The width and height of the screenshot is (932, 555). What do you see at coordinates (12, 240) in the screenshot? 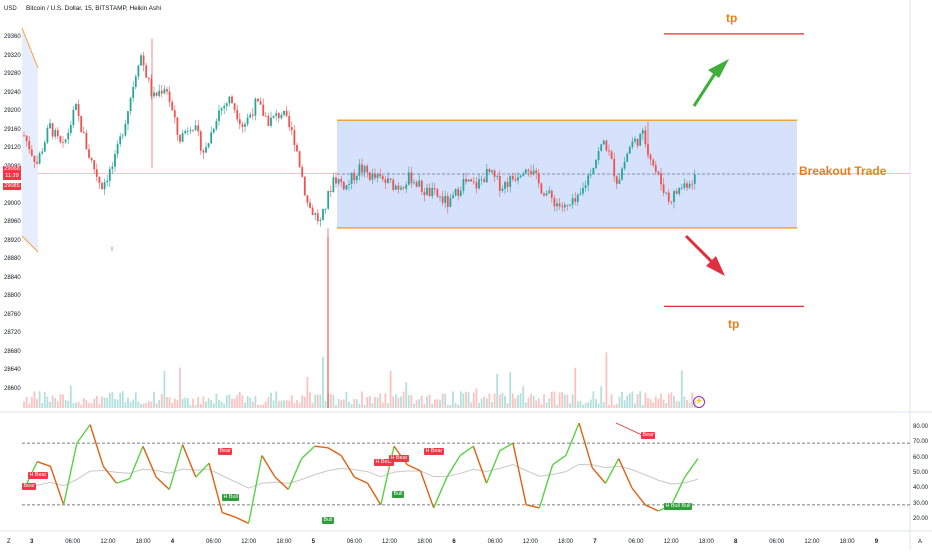
I see `price-tick: 28920` at bounding box center [12, 240].